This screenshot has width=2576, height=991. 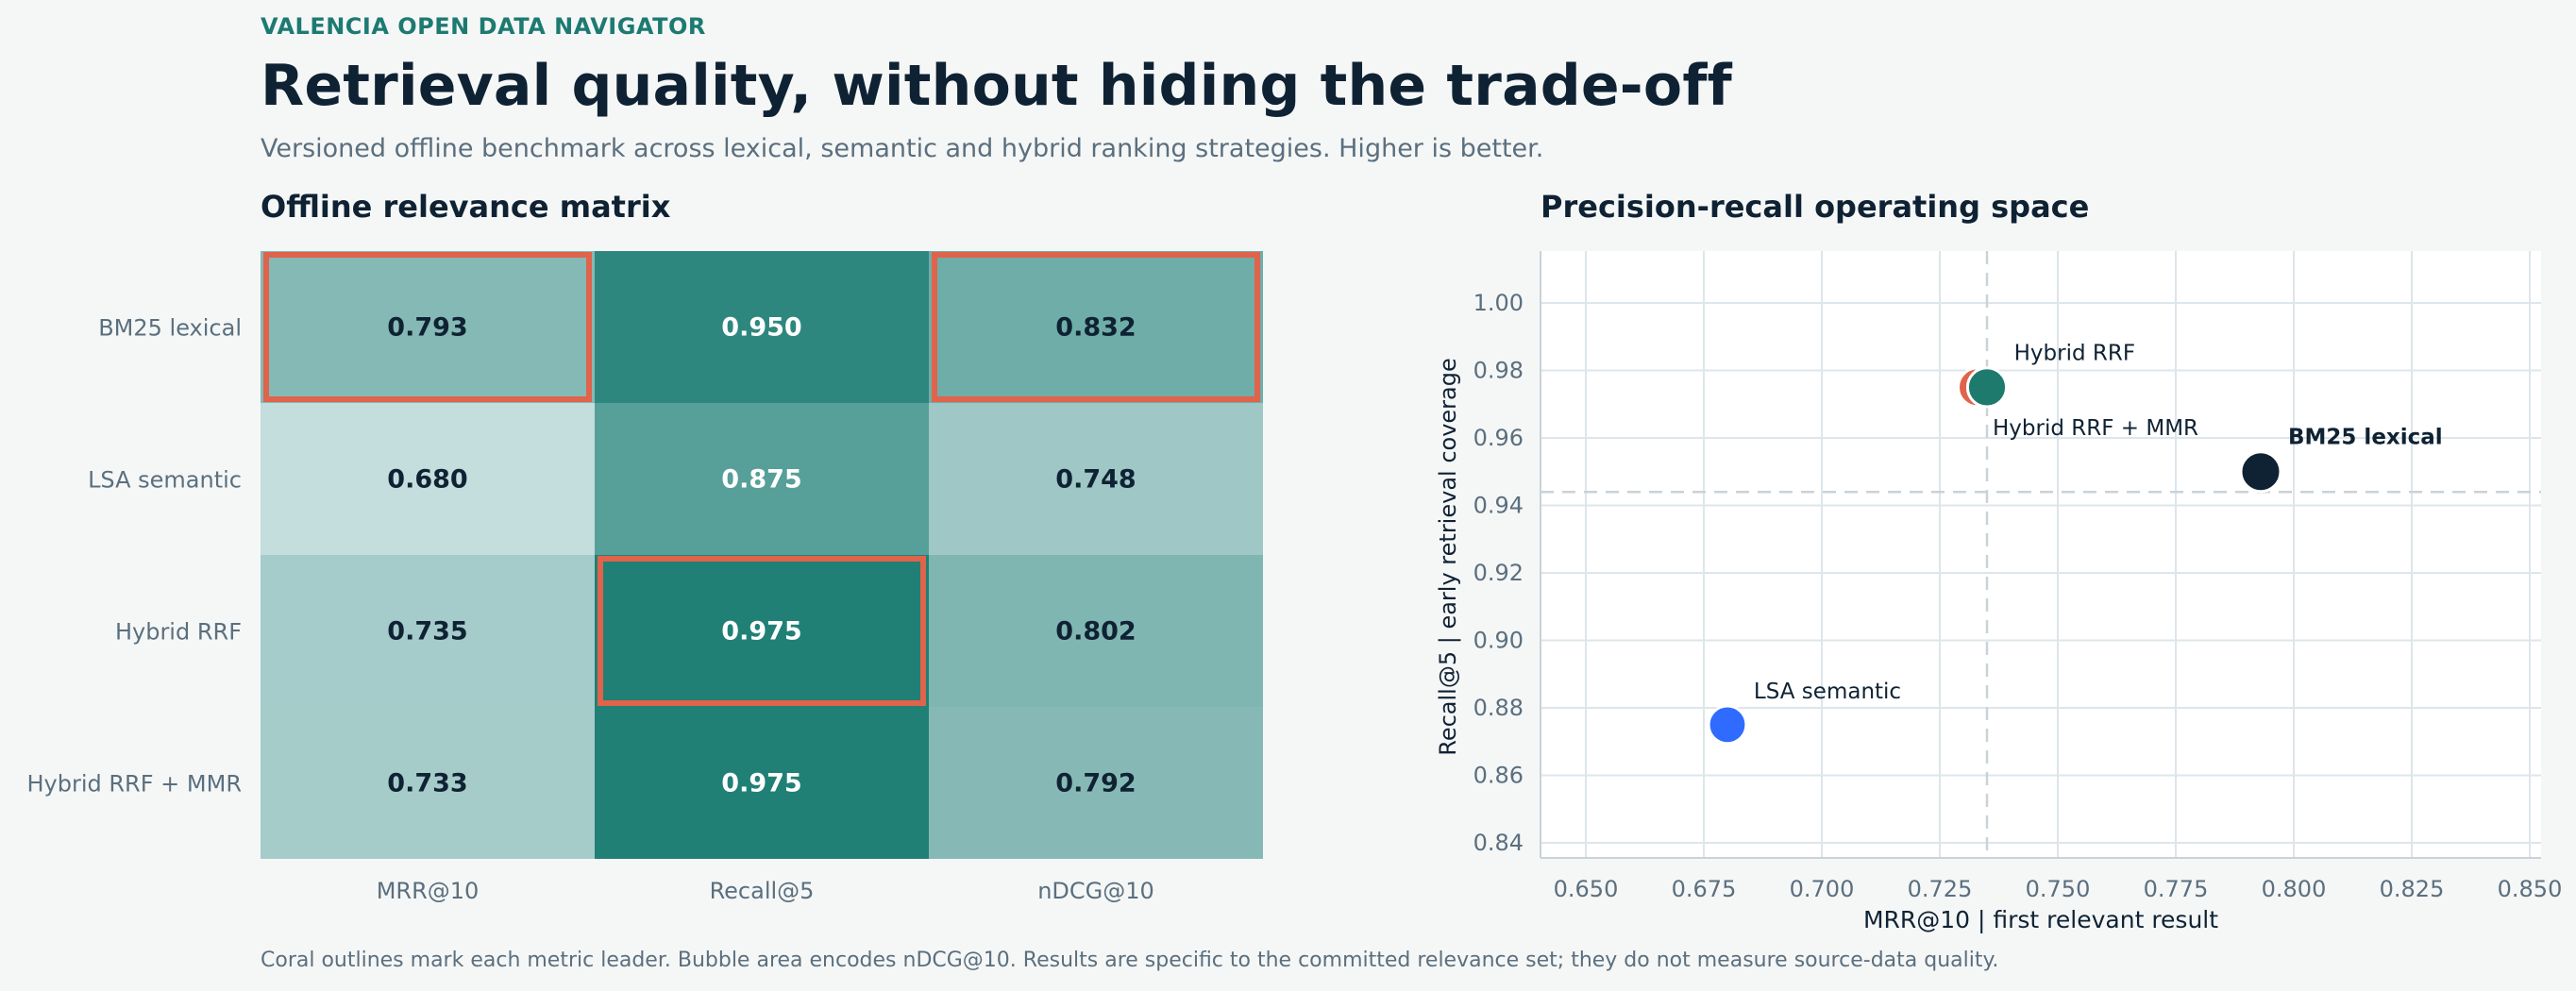 What do you see at coordinates (1816, 207) in the screenshot?
I see `scatter-title: Precision-recall operating space` at bounding box center [1816, 207].